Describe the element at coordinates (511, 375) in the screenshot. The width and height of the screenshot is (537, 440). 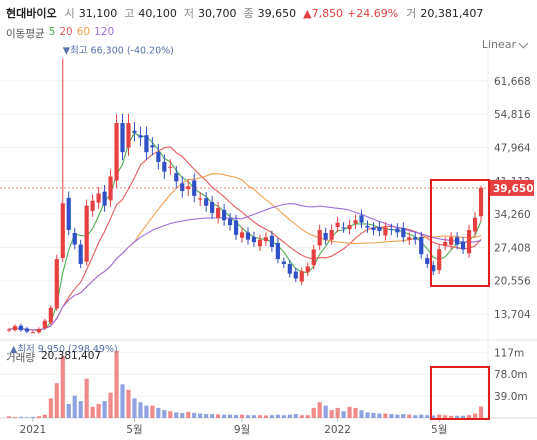
I see `volume-tick-label: 78.0m` at that location.